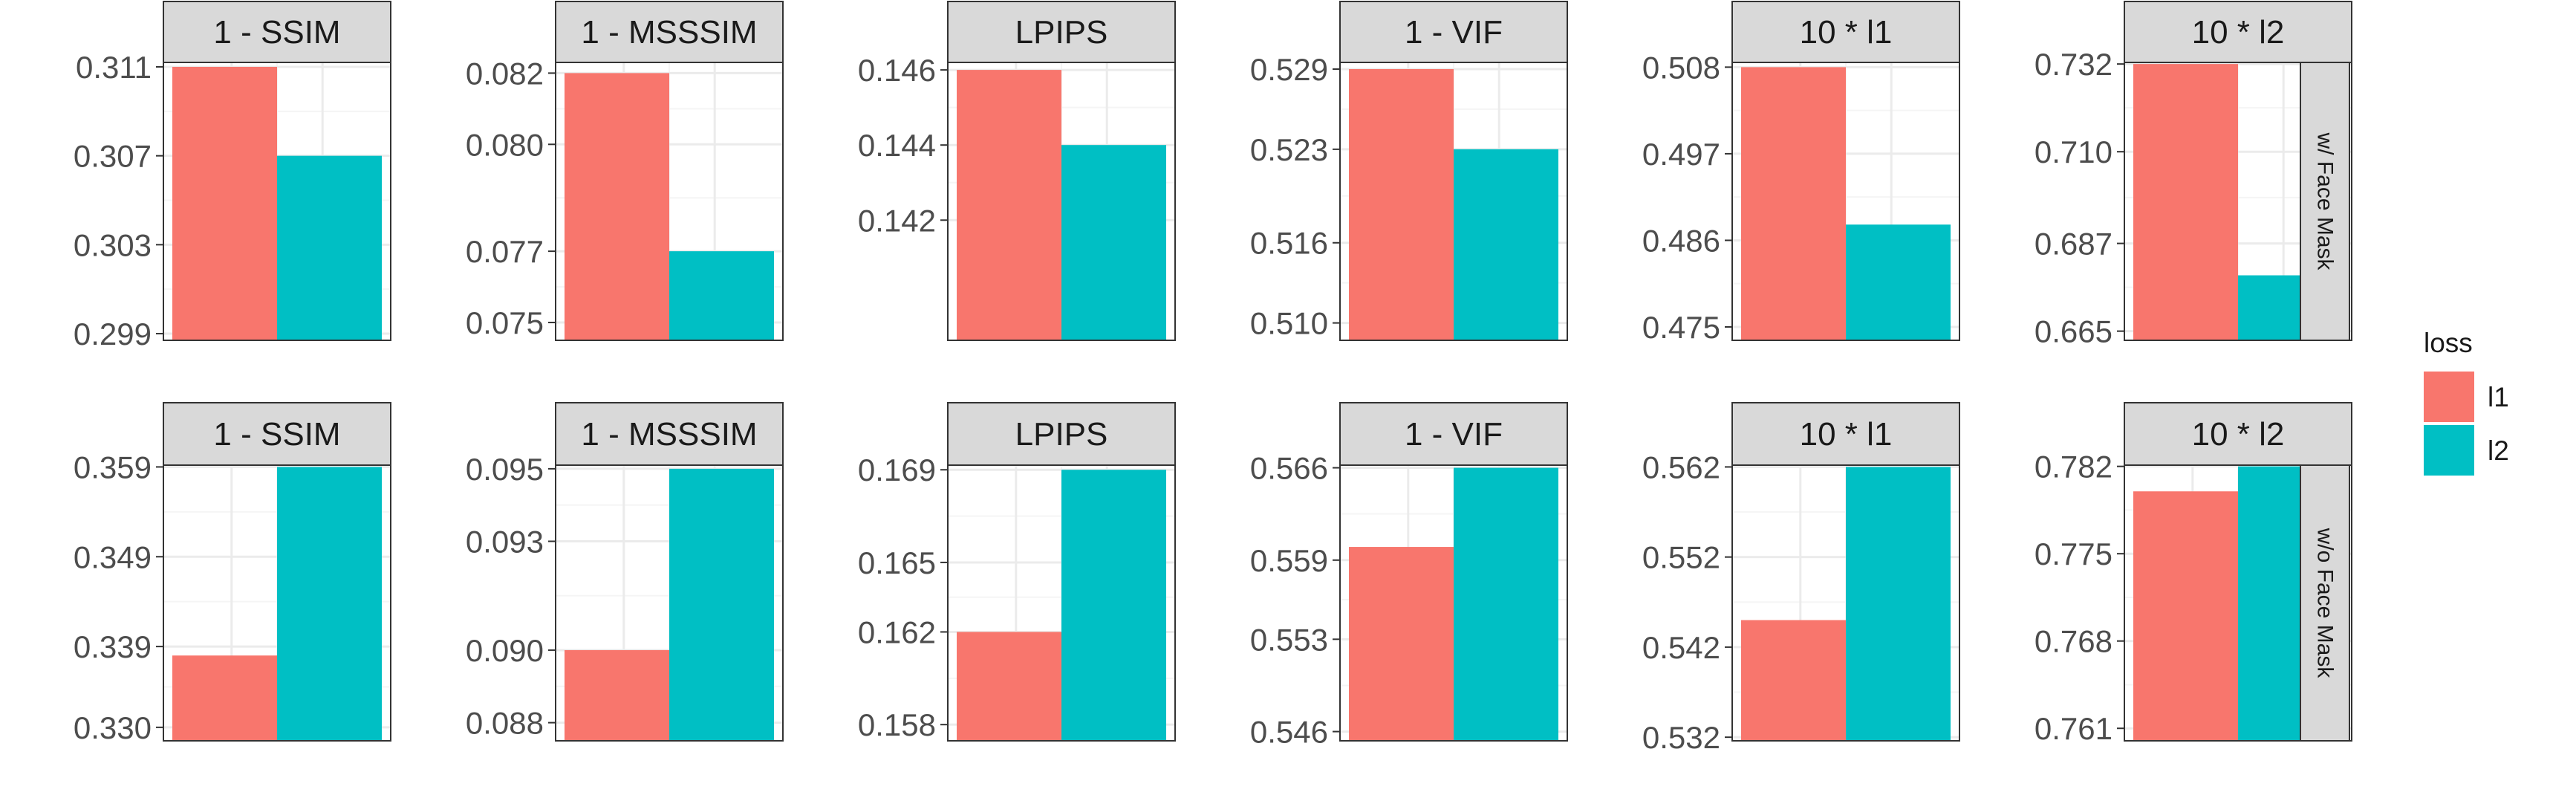 The width and height of the screenshot is (2576, 801). Describe the element at coordinates (669, 434) in the screenshot. I see `panel-title: 1 - MSSSIM` at that location.